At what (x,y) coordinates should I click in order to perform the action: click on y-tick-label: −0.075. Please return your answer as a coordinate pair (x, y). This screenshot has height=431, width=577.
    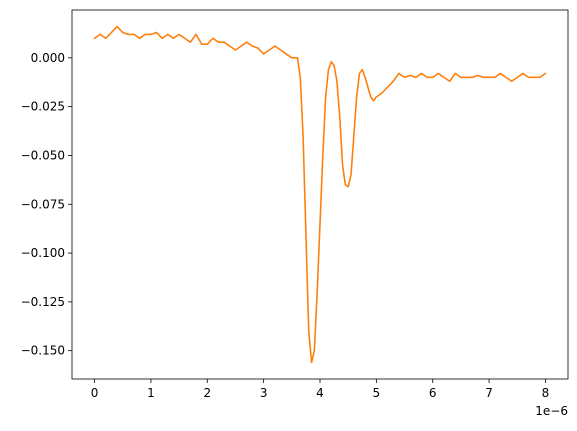
    Looking at the image, I should click on (43, 204).